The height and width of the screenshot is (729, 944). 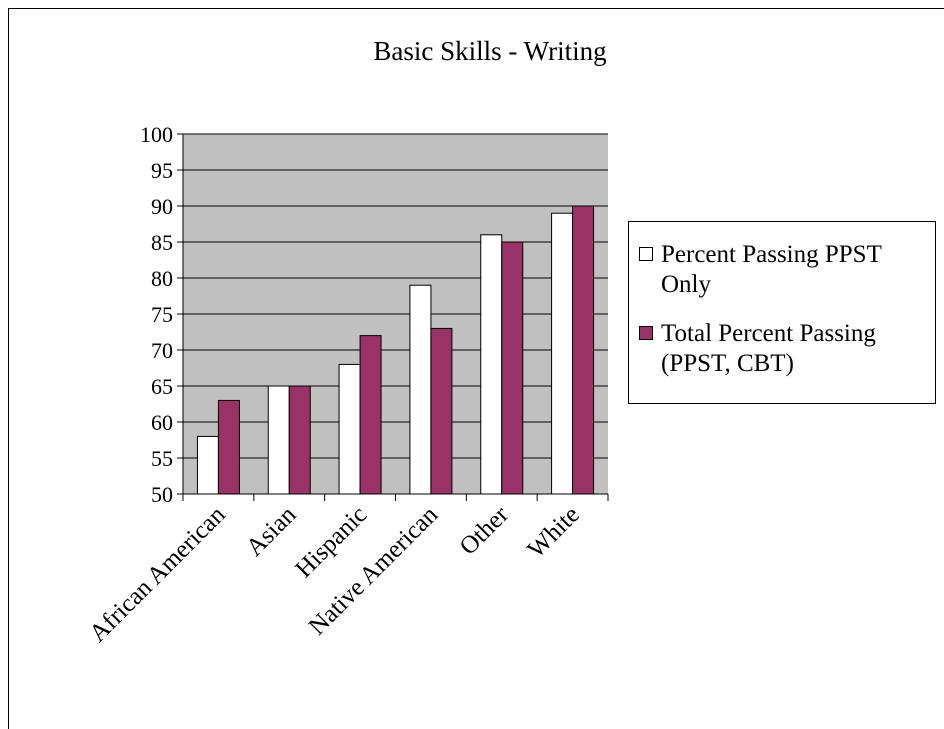 What do you see at coordinates (646, 333) in the screenshot?
I see `legend-swatch-total-passing` at bounding box center [646, 333].